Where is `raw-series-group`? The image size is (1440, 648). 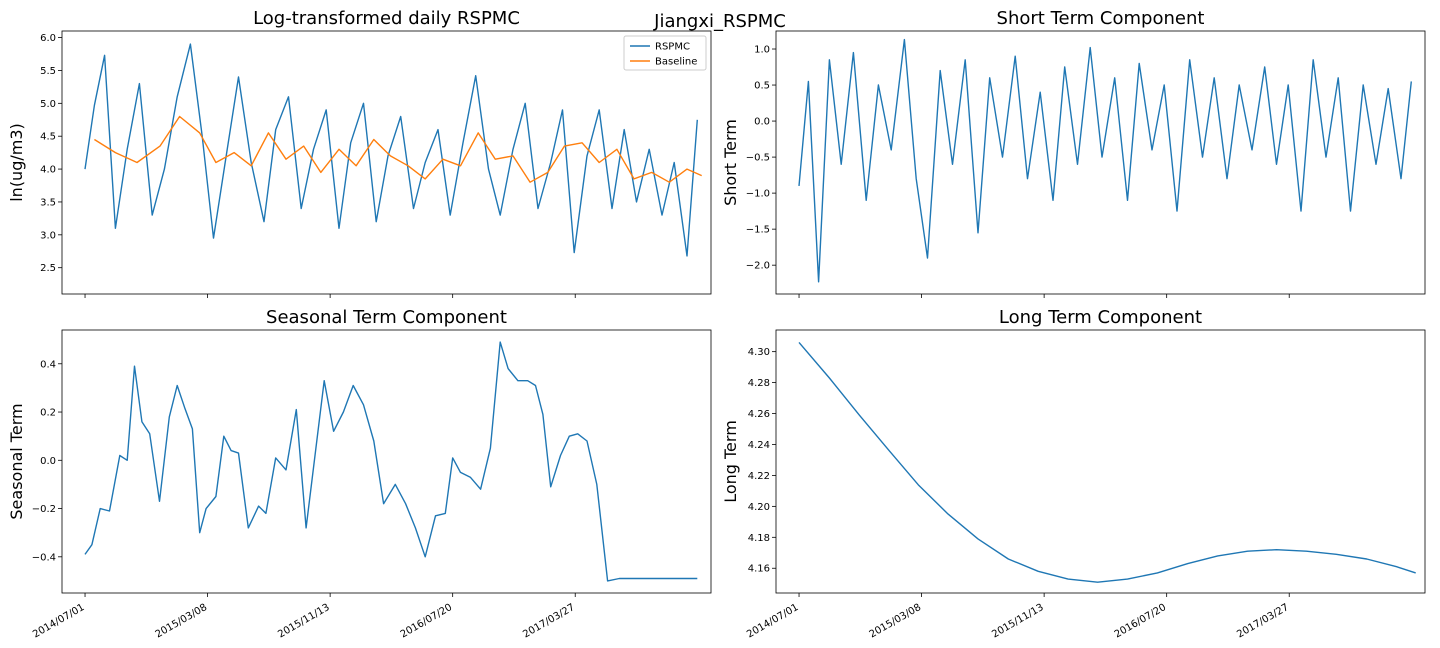 raw-series-group is located at coordinates (393, 150).